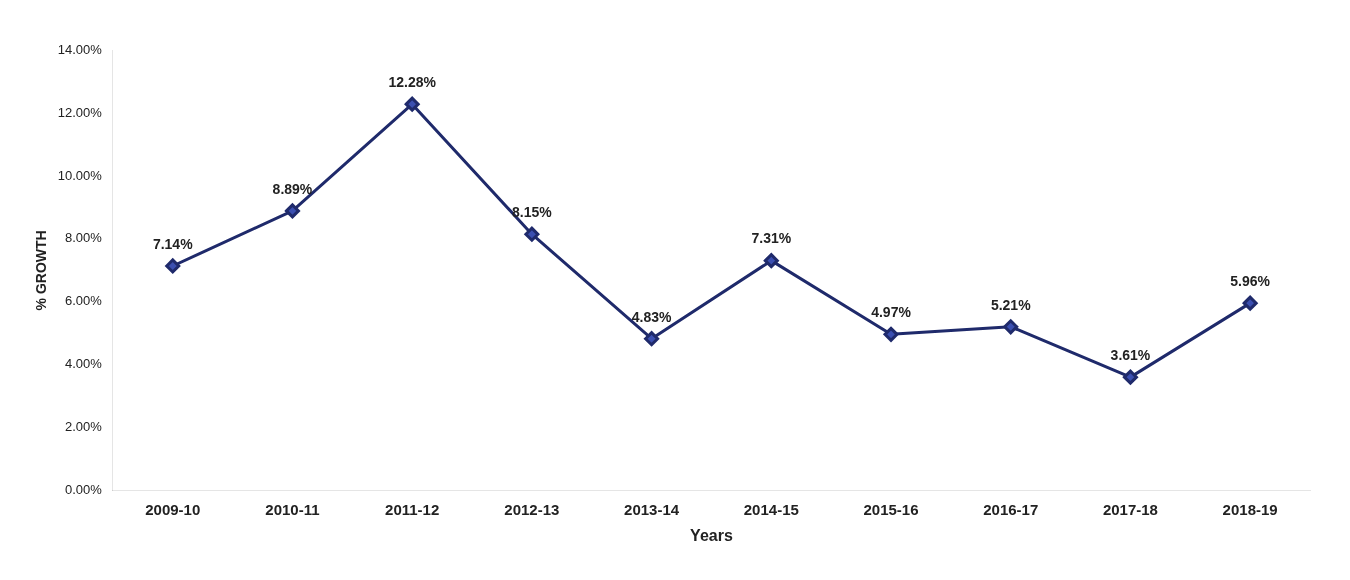 Image resolution: width=1350 pixels, height=580 pixels. Describe the element at coordinates (891, 312) in the screenshot. I see `data-label: 4.97%` at that location.